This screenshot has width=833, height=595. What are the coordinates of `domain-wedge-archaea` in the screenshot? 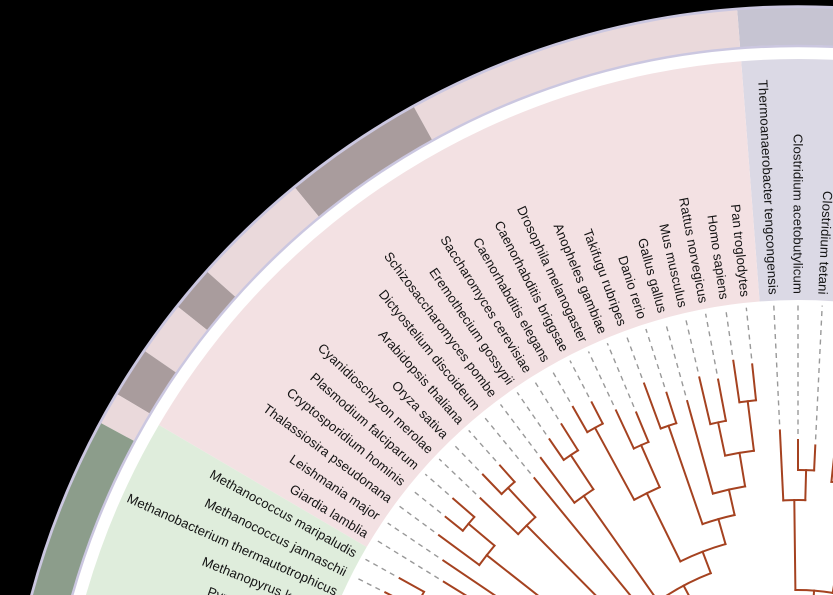 It's located at (226, 510).